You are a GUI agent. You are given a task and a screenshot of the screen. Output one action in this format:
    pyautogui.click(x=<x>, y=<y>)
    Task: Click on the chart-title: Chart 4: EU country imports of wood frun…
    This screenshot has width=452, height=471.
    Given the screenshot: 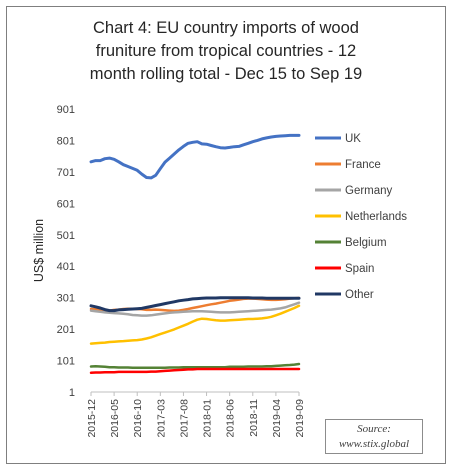 What is the action you would take?
    pyautogui.click(x=226, y=51)
    